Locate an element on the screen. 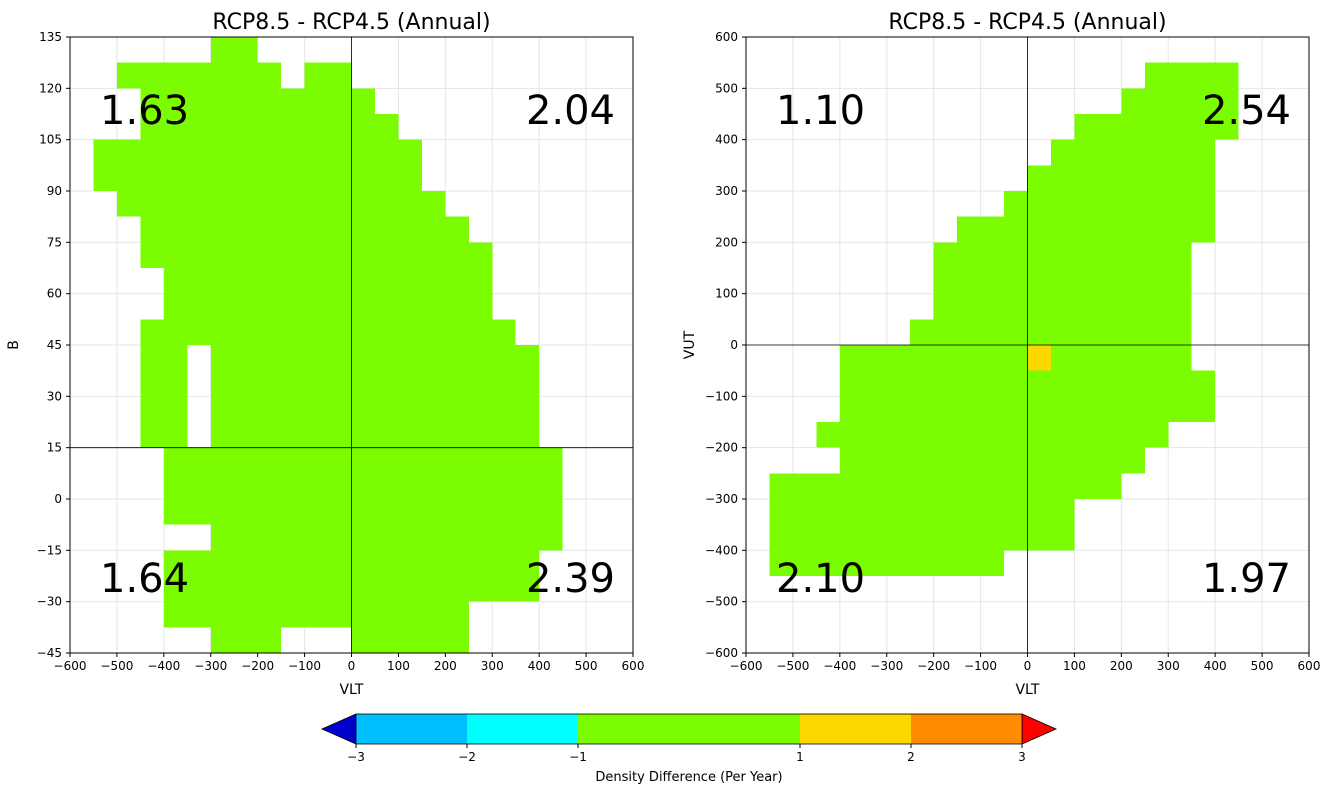  y-tick-label: 200 is located at coordinates (726, 242).